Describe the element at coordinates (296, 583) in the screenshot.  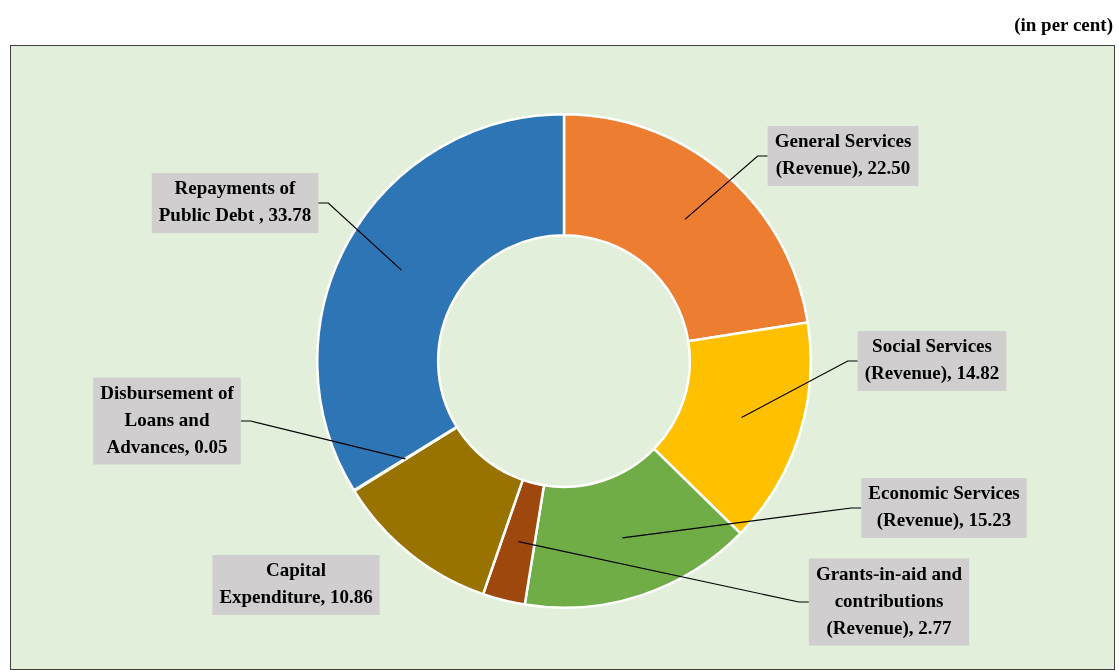
I see `slice-label: Capital Expenditure, 10.86` at that location.